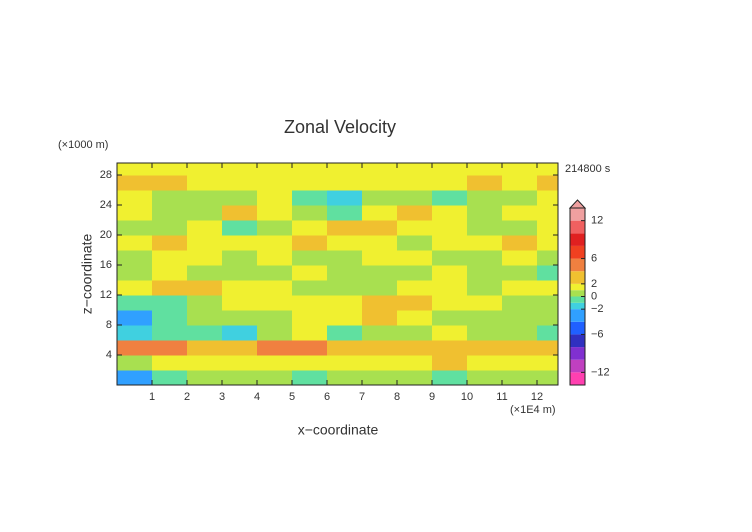  What do you see at coordinates (397, 397) in the screenshot?
I see `x-tick-label: 8` at bounding box center [397, 397].